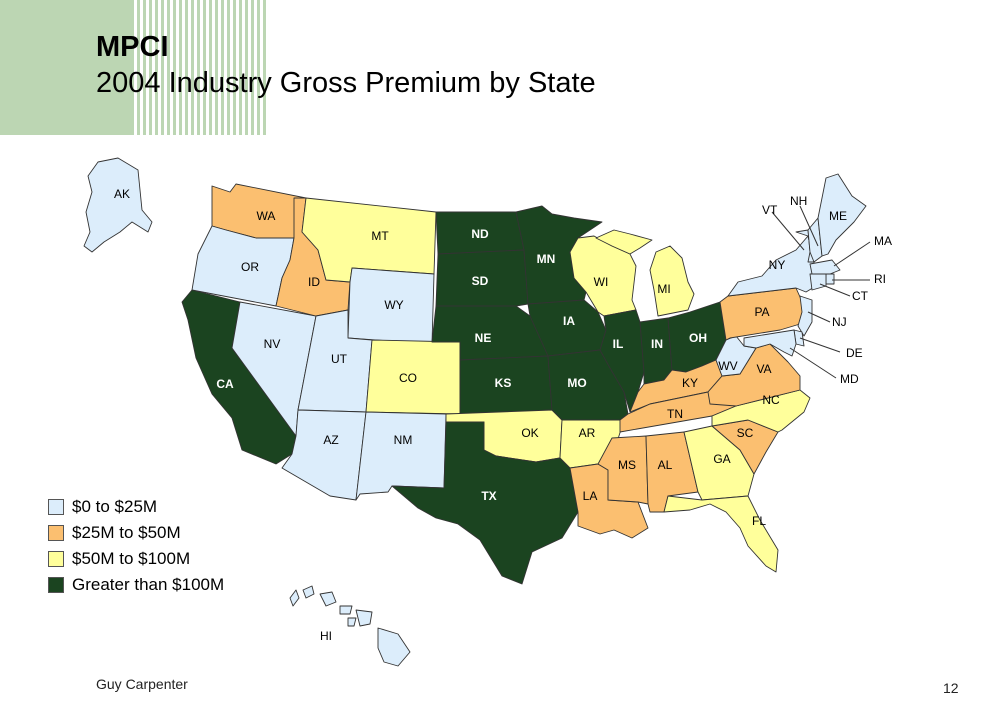 This screenshot has width=1008, height=720. Describe the element at coordinates (225, 384) in the screenshot. I see `svg-text: CA` at that location.